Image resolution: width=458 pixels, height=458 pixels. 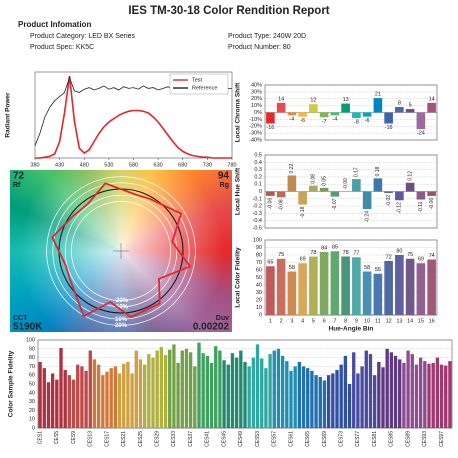 What do you see at coordinates (399, 321) in the screenshot?
I see `x-tick-label: 13` at bounding box center [399, 321].